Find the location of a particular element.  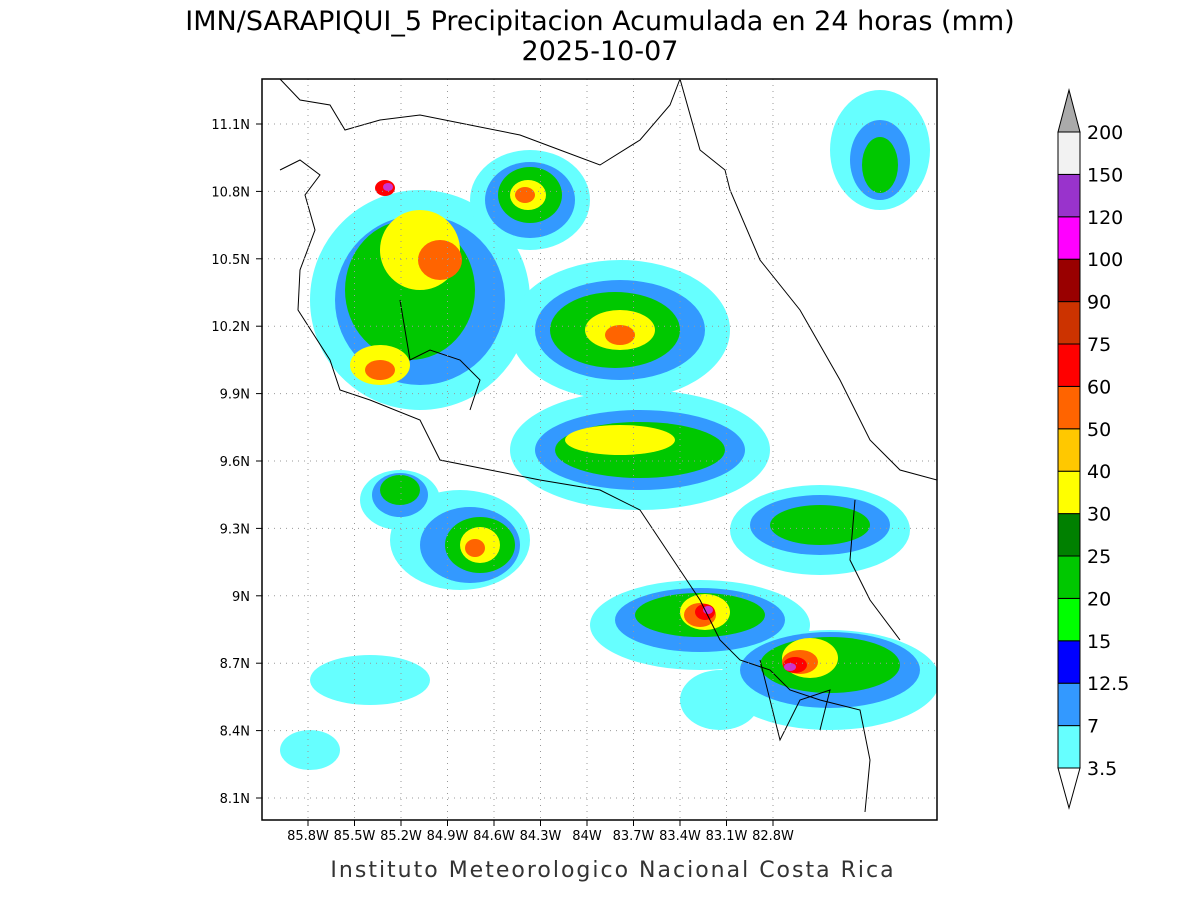

colorbar-label: 30 is located at coordinates (1099, 515).